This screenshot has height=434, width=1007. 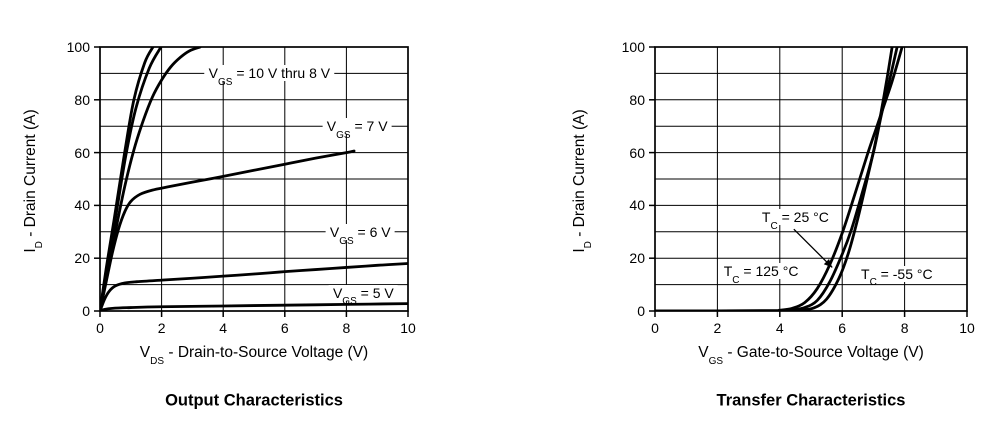 What do you see at coordinates (897, 276) in the screenshot?
I see `curve-label: TC = -55 °C` at bounding box center [897, 276].